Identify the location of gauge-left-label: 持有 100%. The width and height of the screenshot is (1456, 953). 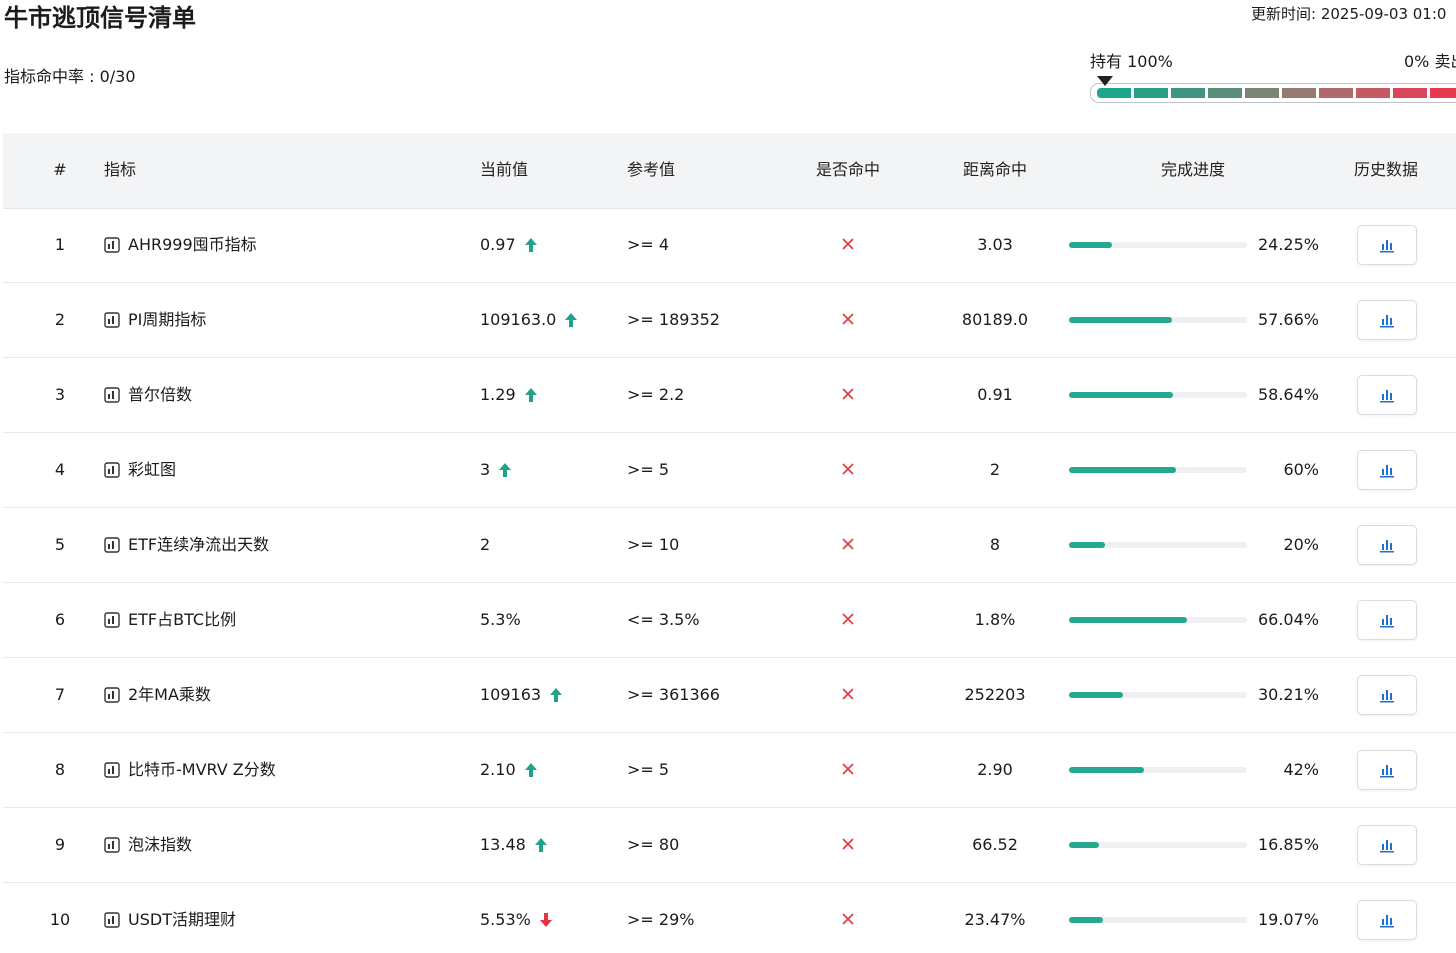
(1131, 61).